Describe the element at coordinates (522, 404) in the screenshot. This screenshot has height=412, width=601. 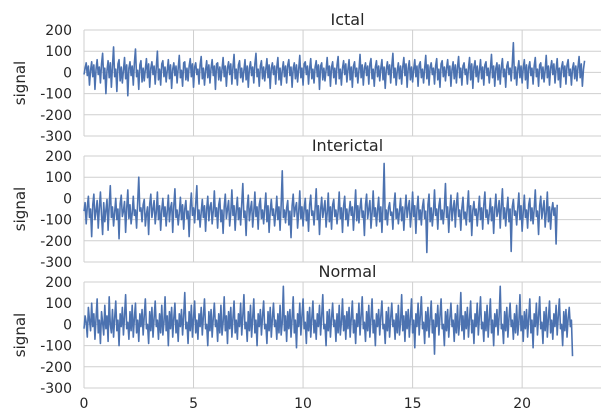
I see `x-tick-label: 20` at that location.